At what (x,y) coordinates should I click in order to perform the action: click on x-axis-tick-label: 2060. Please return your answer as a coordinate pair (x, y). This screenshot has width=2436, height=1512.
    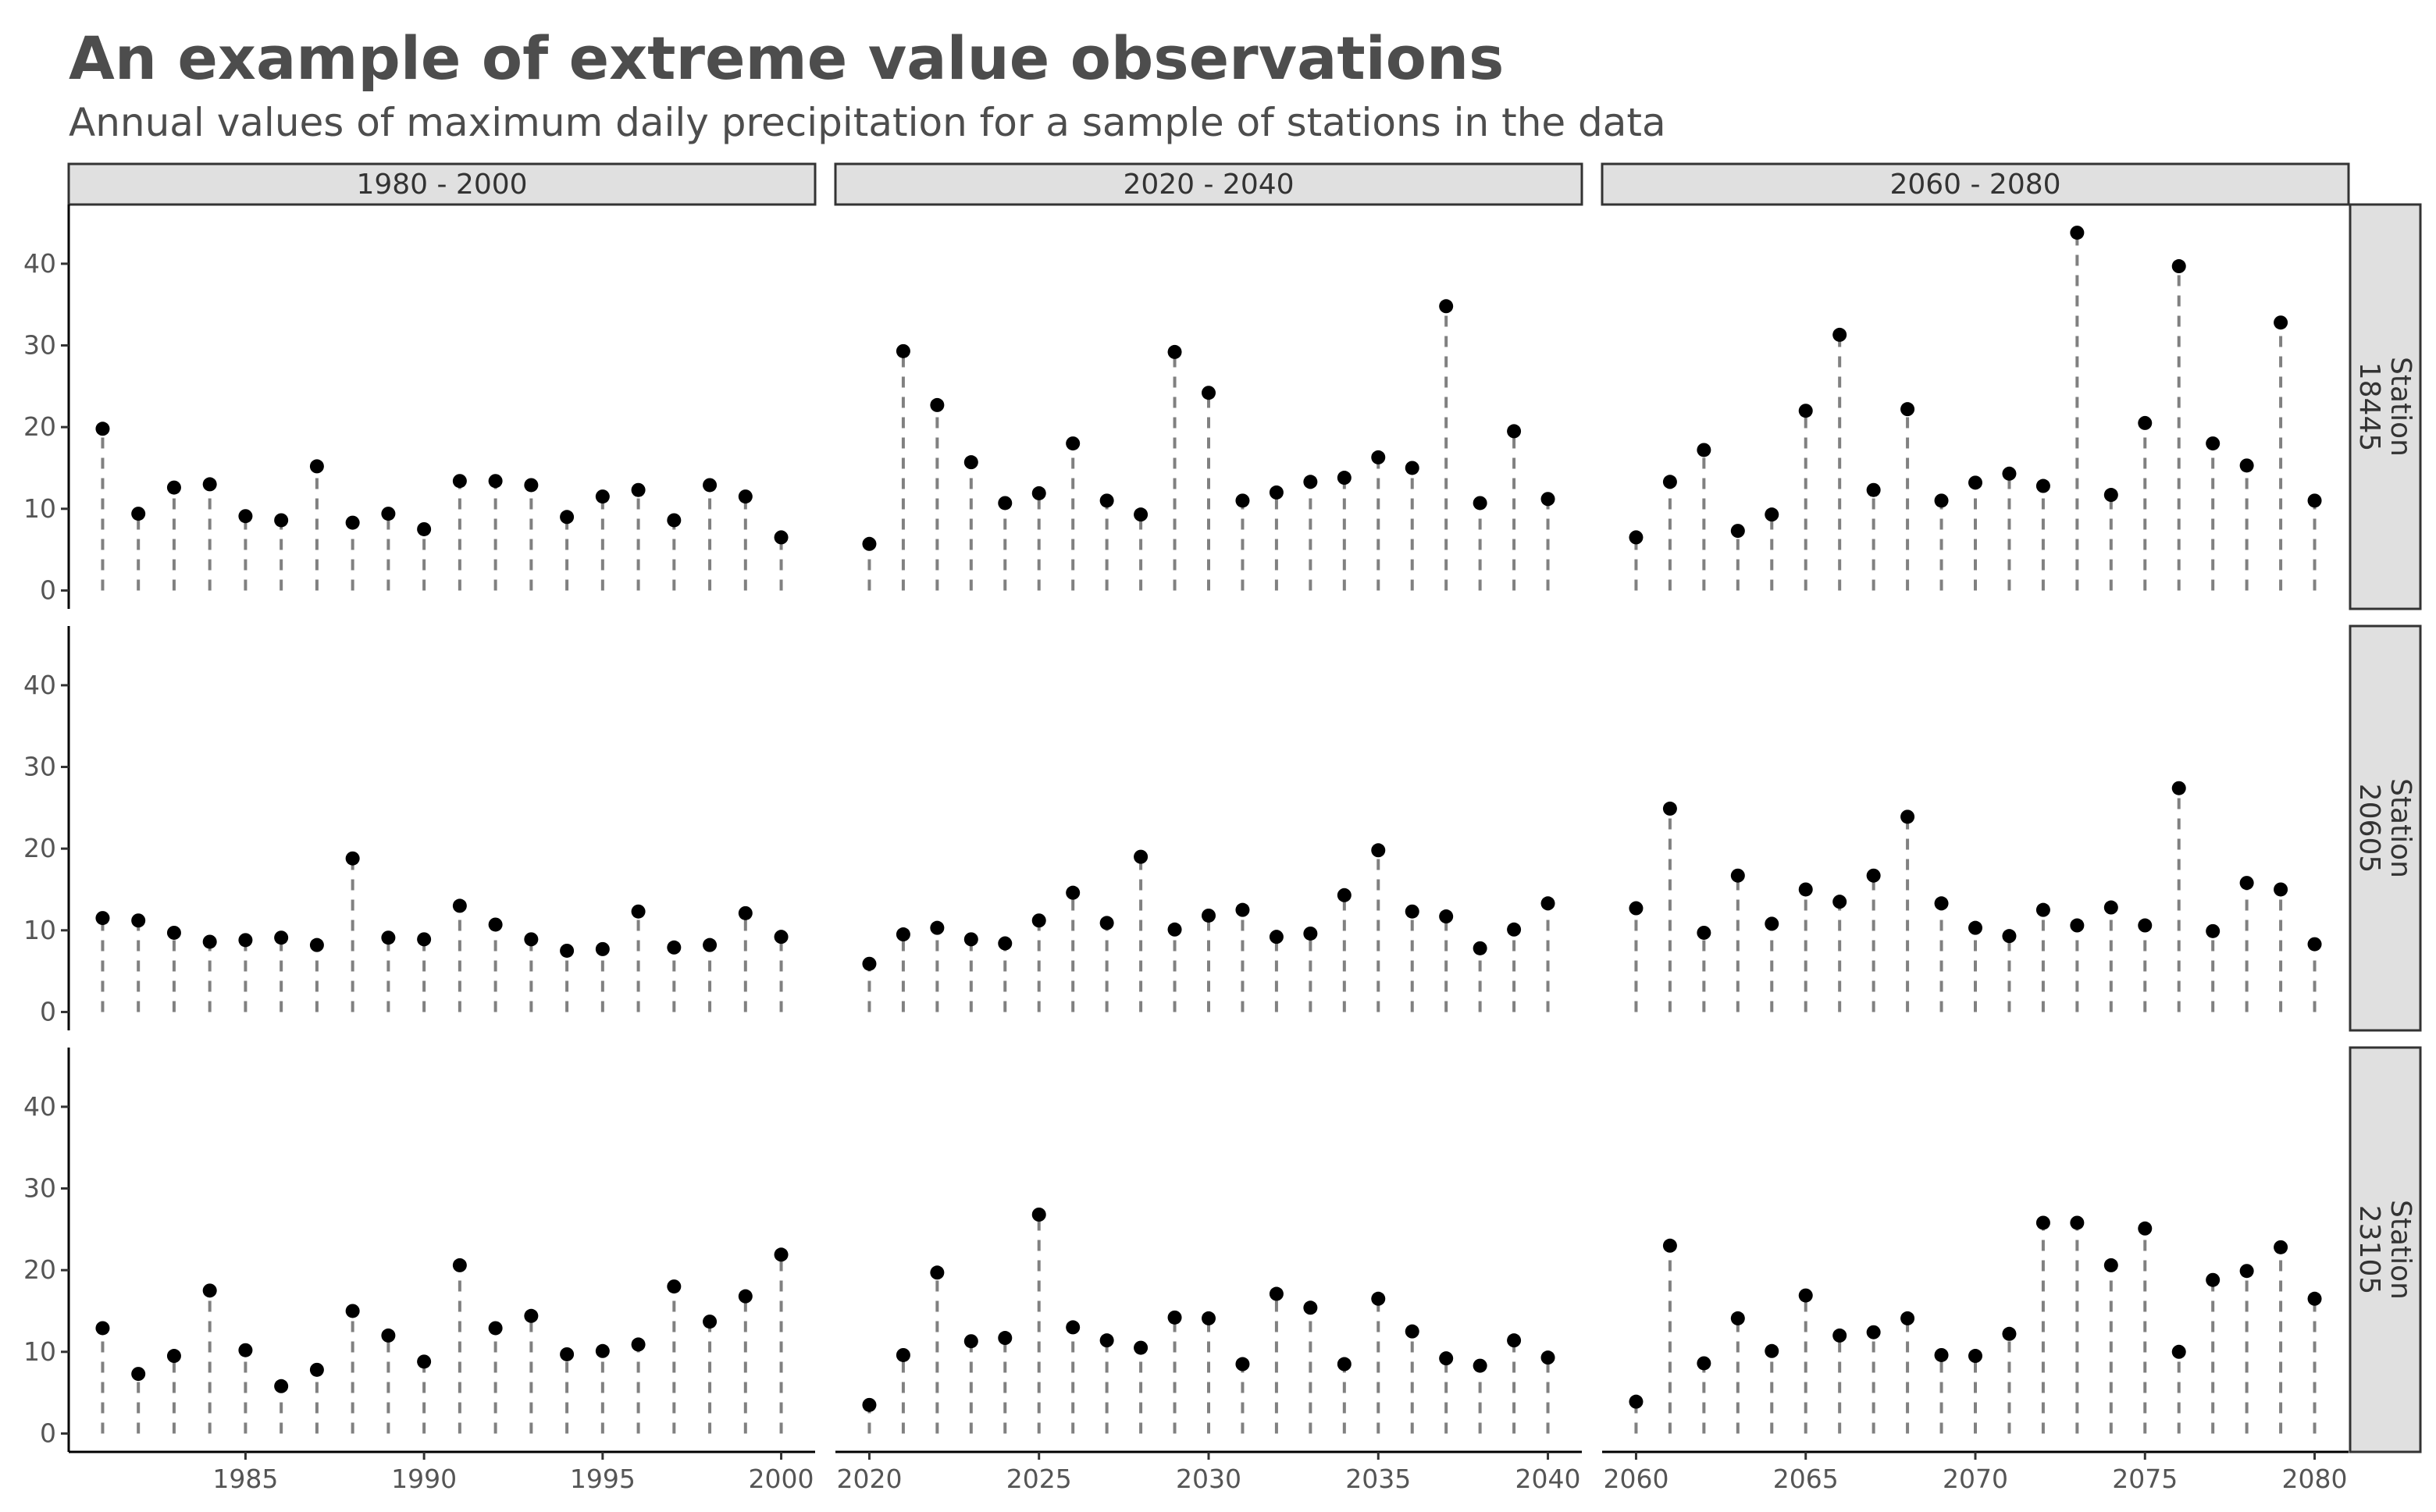
    Looking at the image, I should click on (1636, 1479).